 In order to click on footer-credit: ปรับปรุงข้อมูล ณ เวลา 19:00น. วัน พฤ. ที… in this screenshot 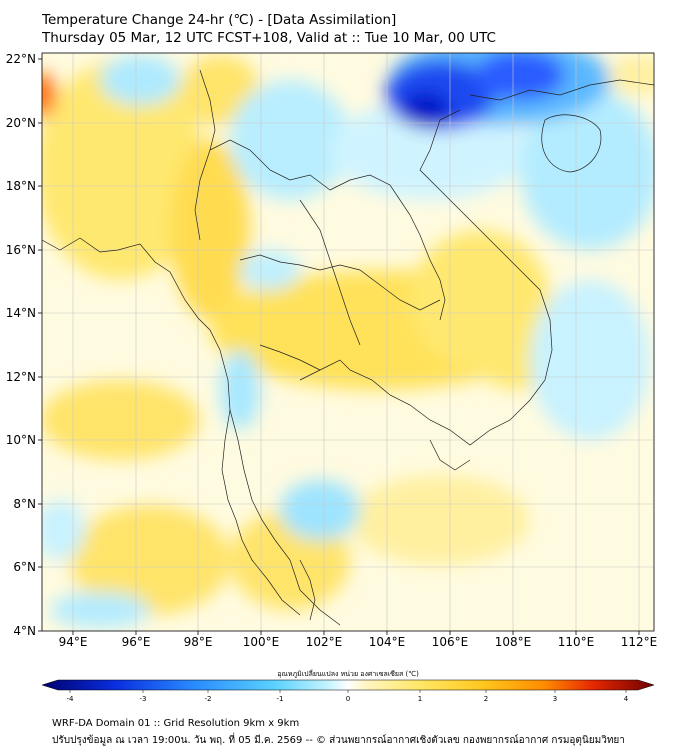, I will do `click(338, 740)`.